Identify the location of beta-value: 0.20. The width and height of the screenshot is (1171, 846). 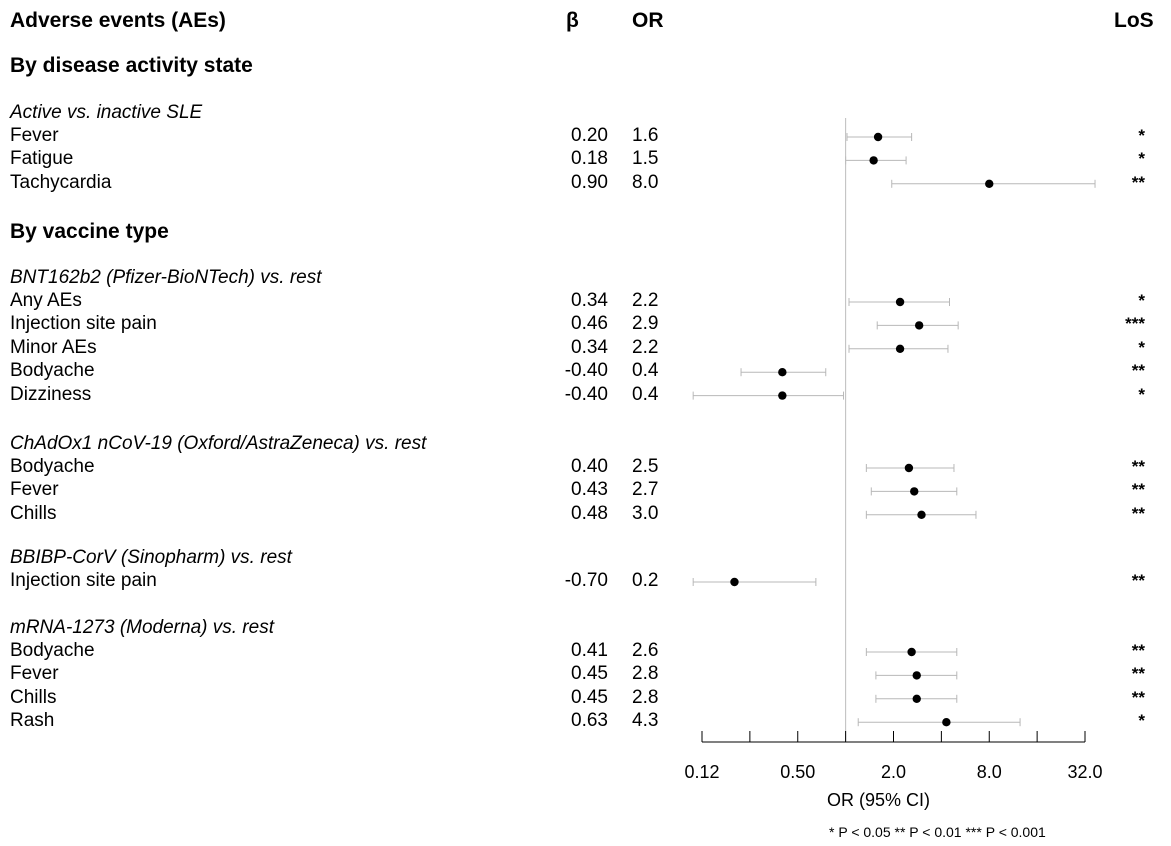
(589, 135).